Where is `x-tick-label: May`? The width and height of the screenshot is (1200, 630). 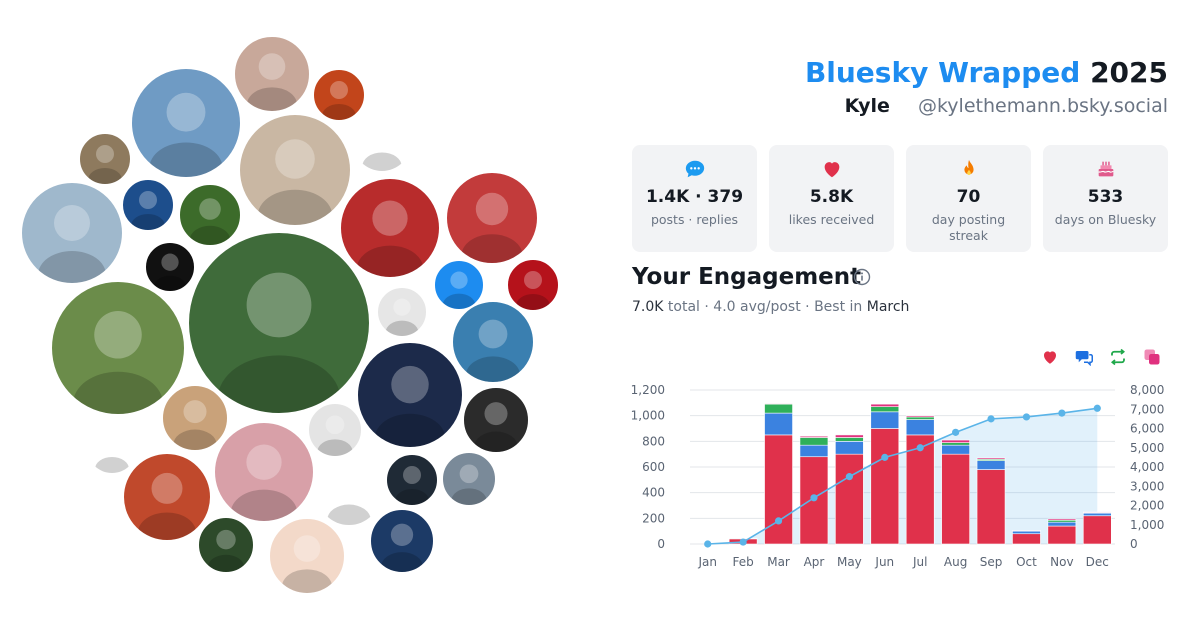 x-tick-label: May is located at coordinates (849, 562).